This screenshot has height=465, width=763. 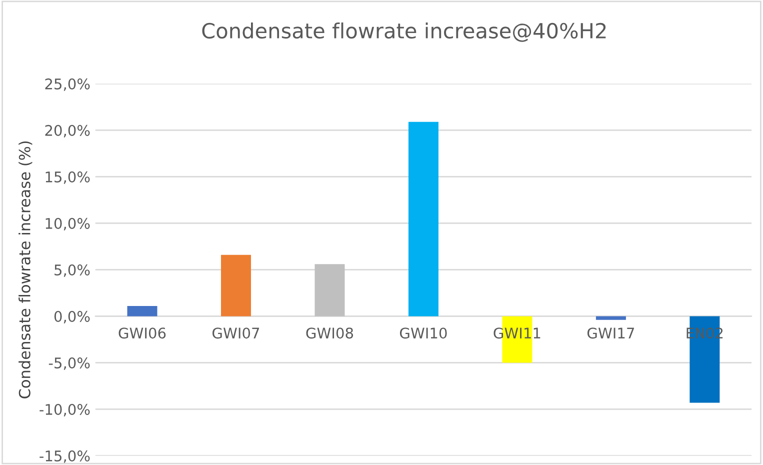 What do you see at coordinates (423, 333) in the screenshot?
I see `x-tick-label: GWI10` at bounding box center [423, 333].